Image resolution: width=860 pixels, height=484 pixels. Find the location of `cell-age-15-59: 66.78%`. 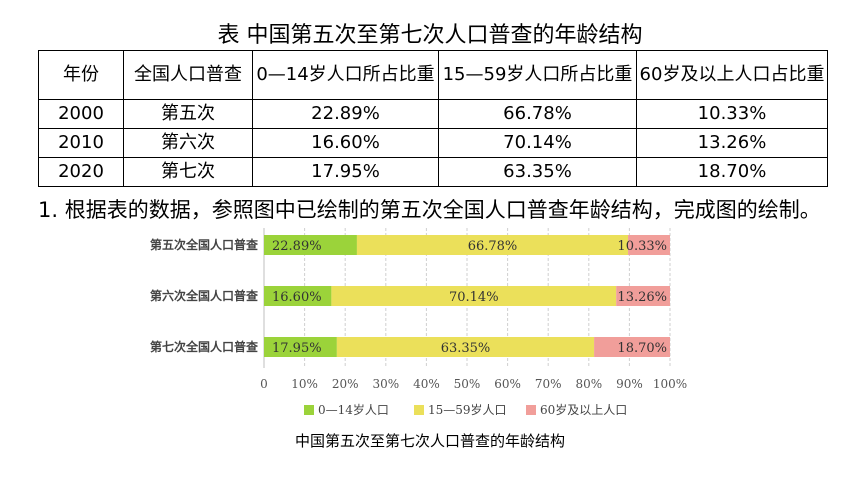

cell-age-15-59: 66.78% is located at coordinates (537, 114).